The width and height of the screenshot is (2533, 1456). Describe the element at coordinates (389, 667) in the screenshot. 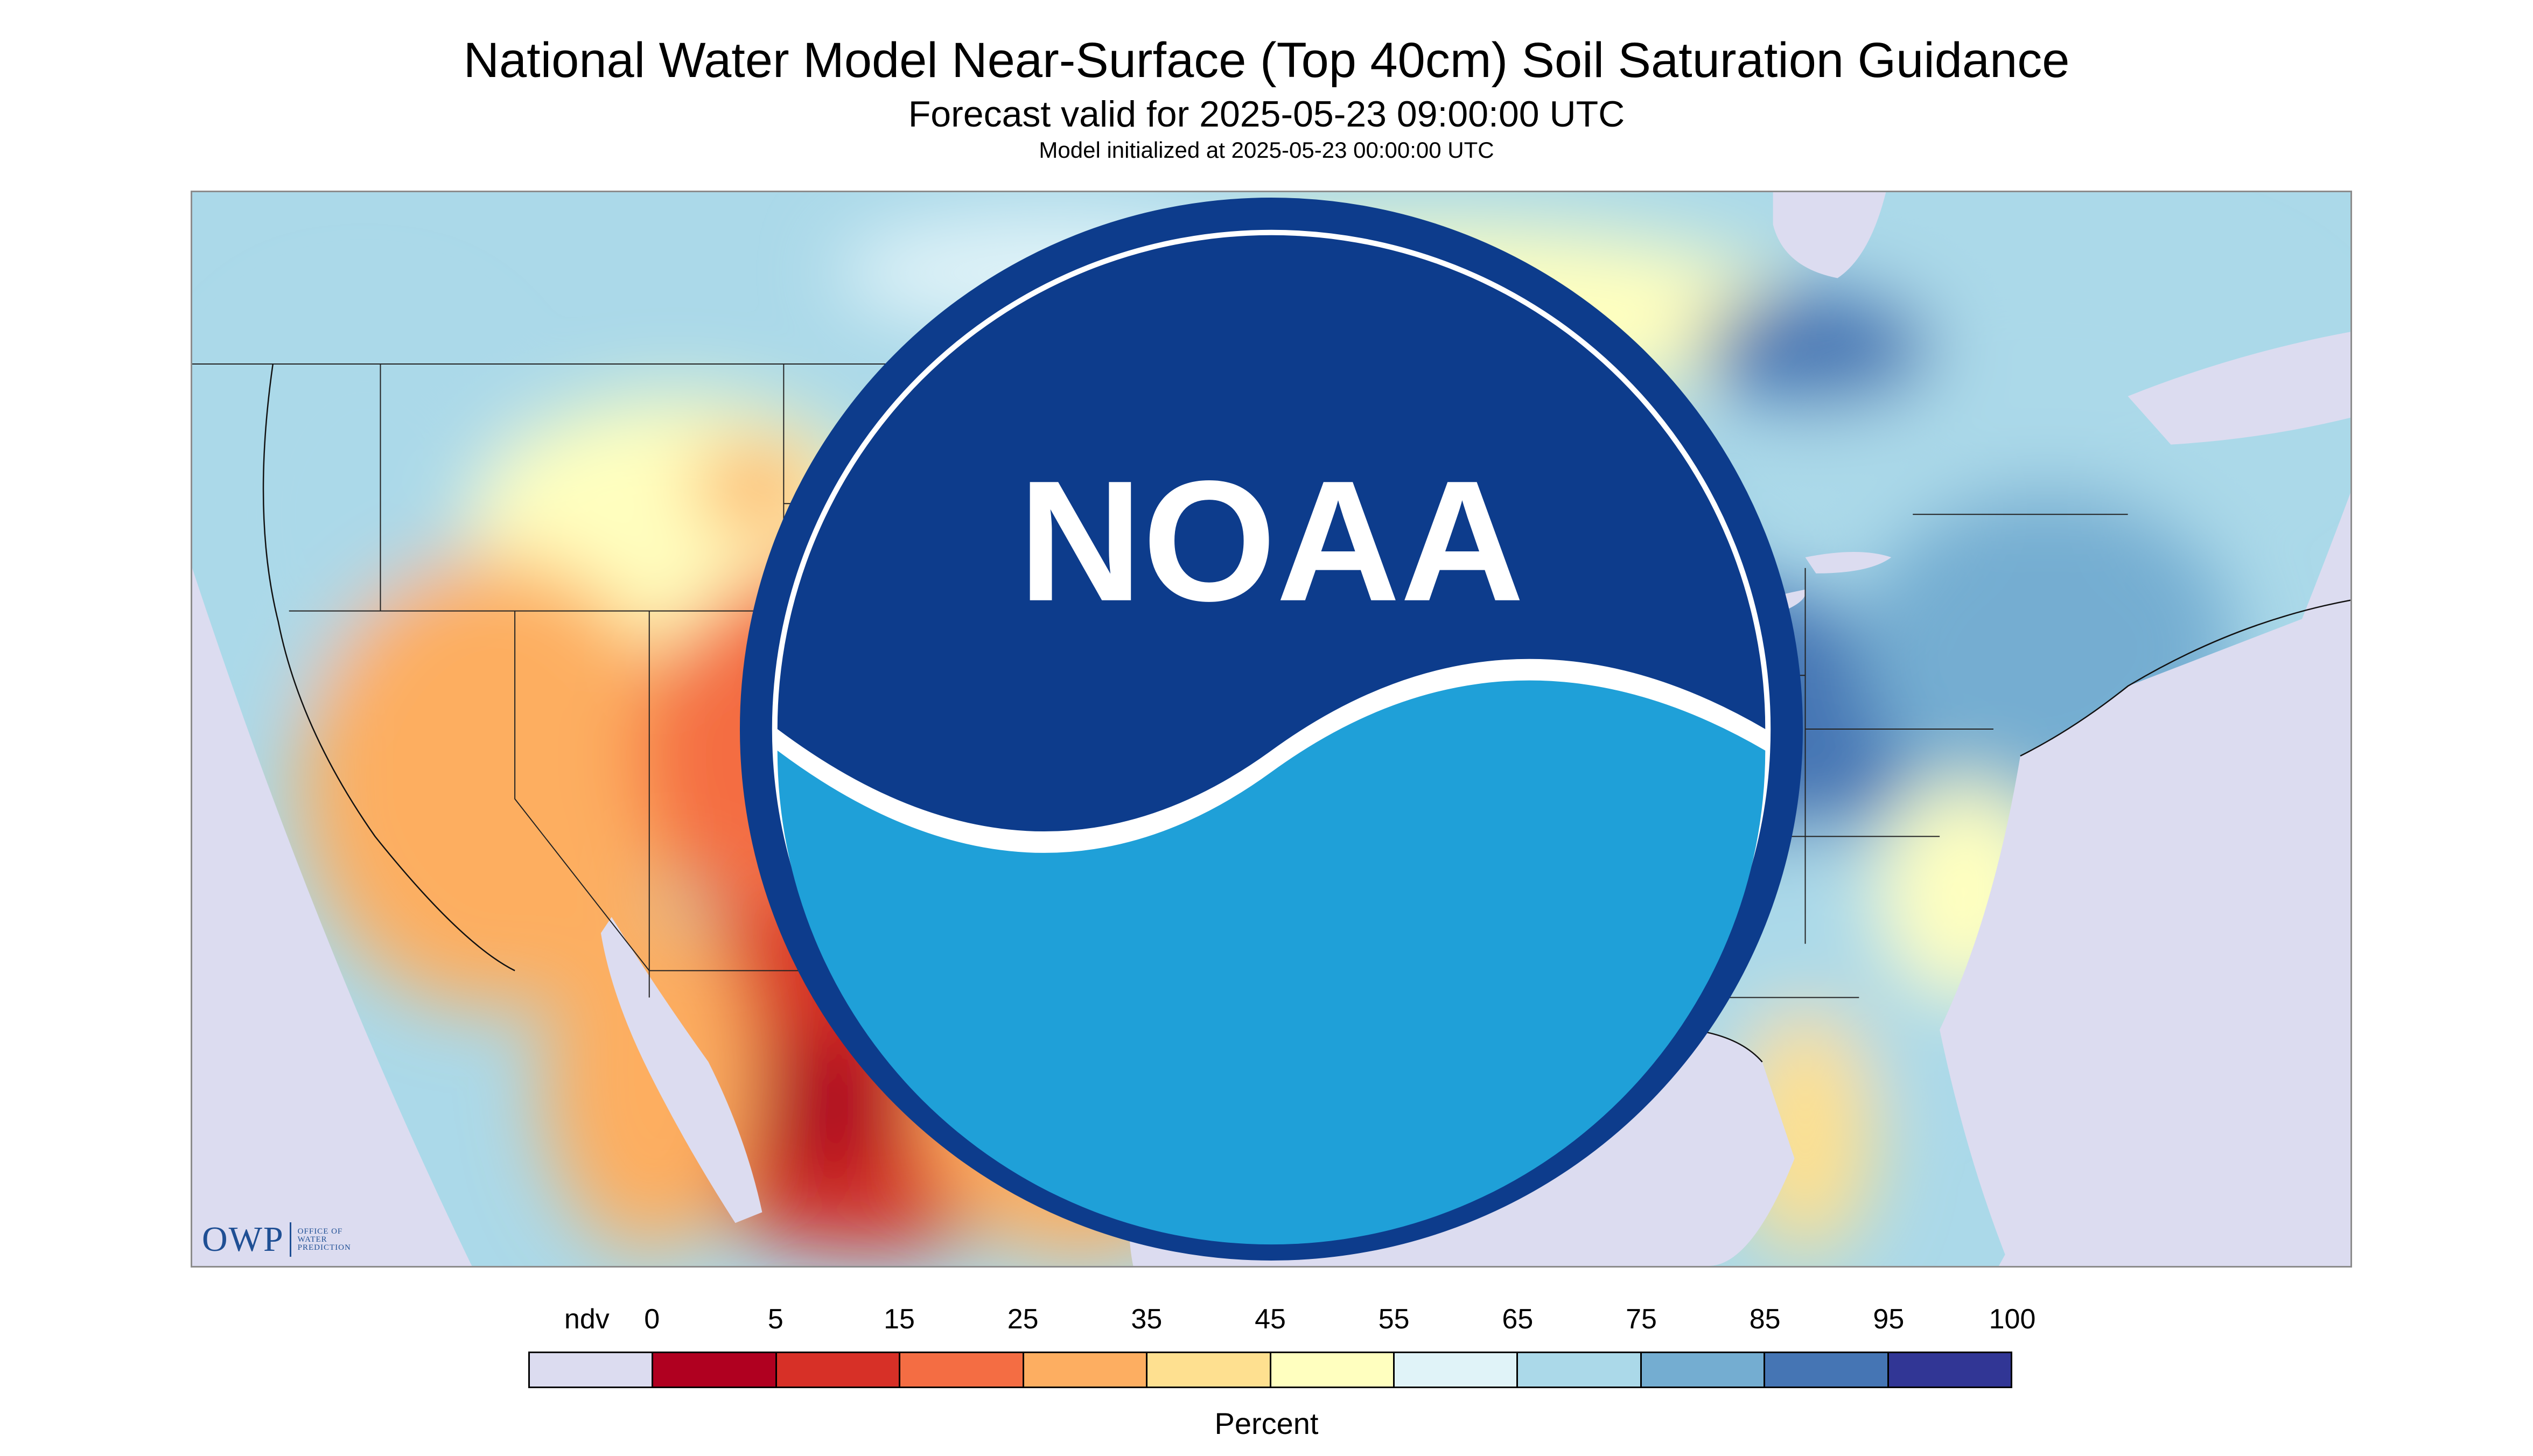

I see `pacific-coastline` at that location.